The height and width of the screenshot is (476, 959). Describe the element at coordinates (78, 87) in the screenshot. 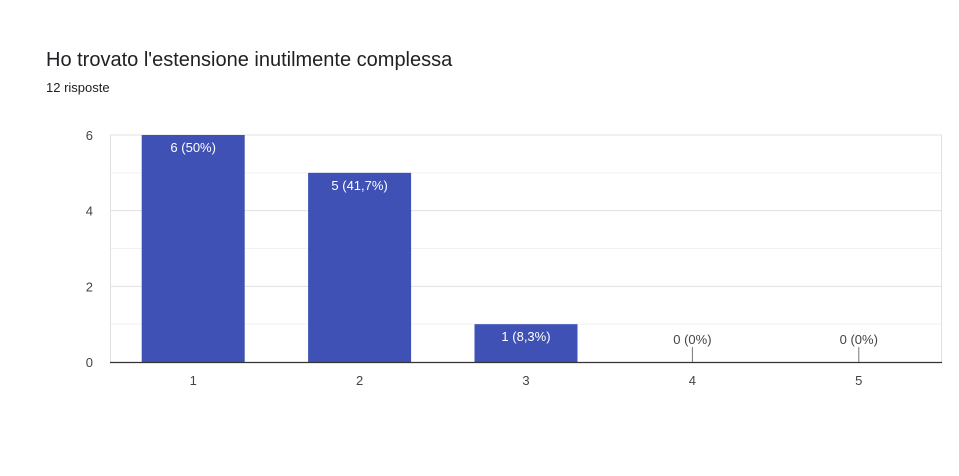

I see `response-count: 12 risposte` at that location.